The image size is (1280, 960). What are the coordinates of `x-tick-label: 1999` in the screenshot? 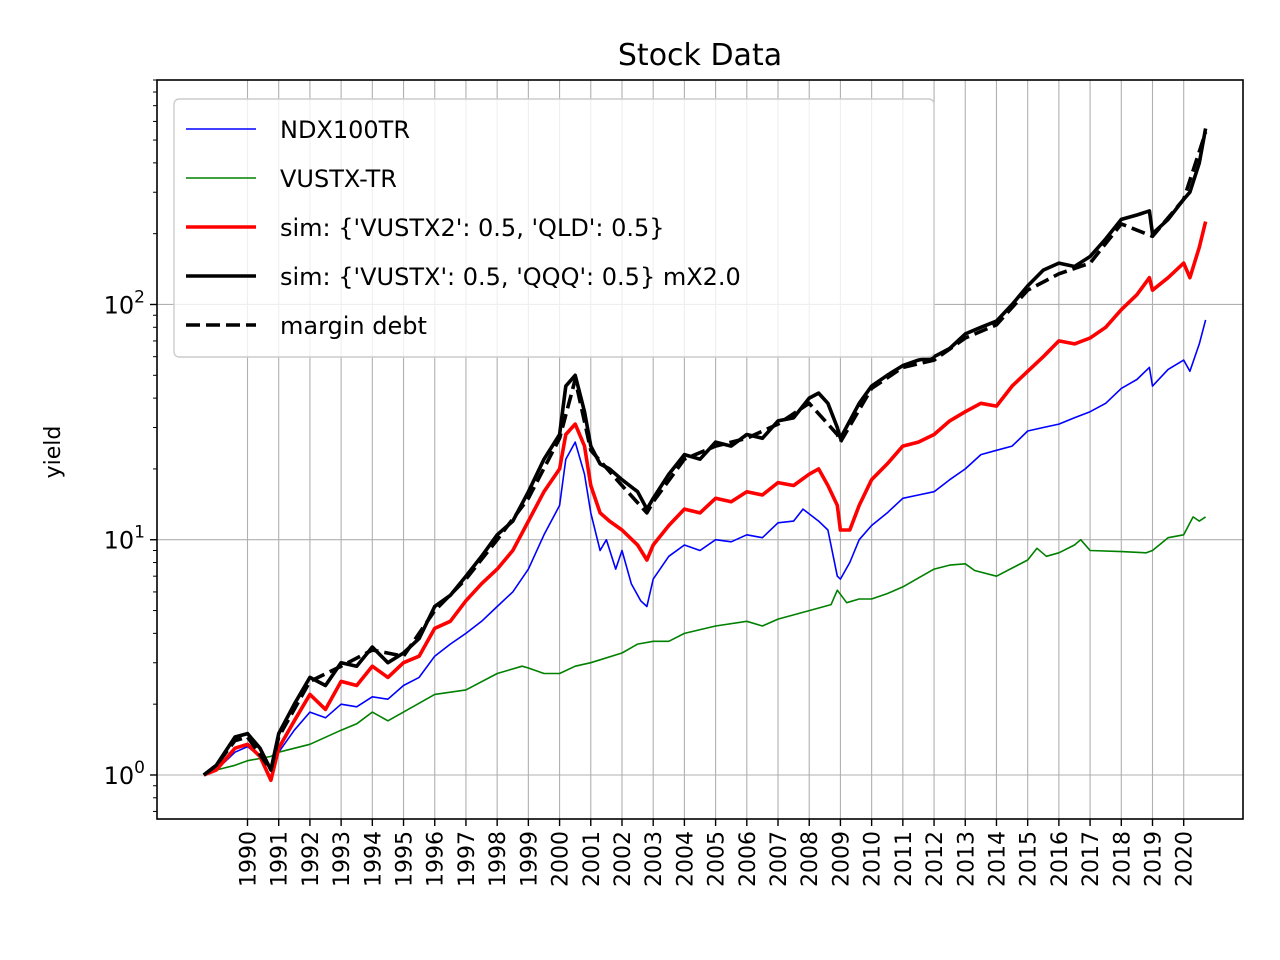 It's located at (529, 859).